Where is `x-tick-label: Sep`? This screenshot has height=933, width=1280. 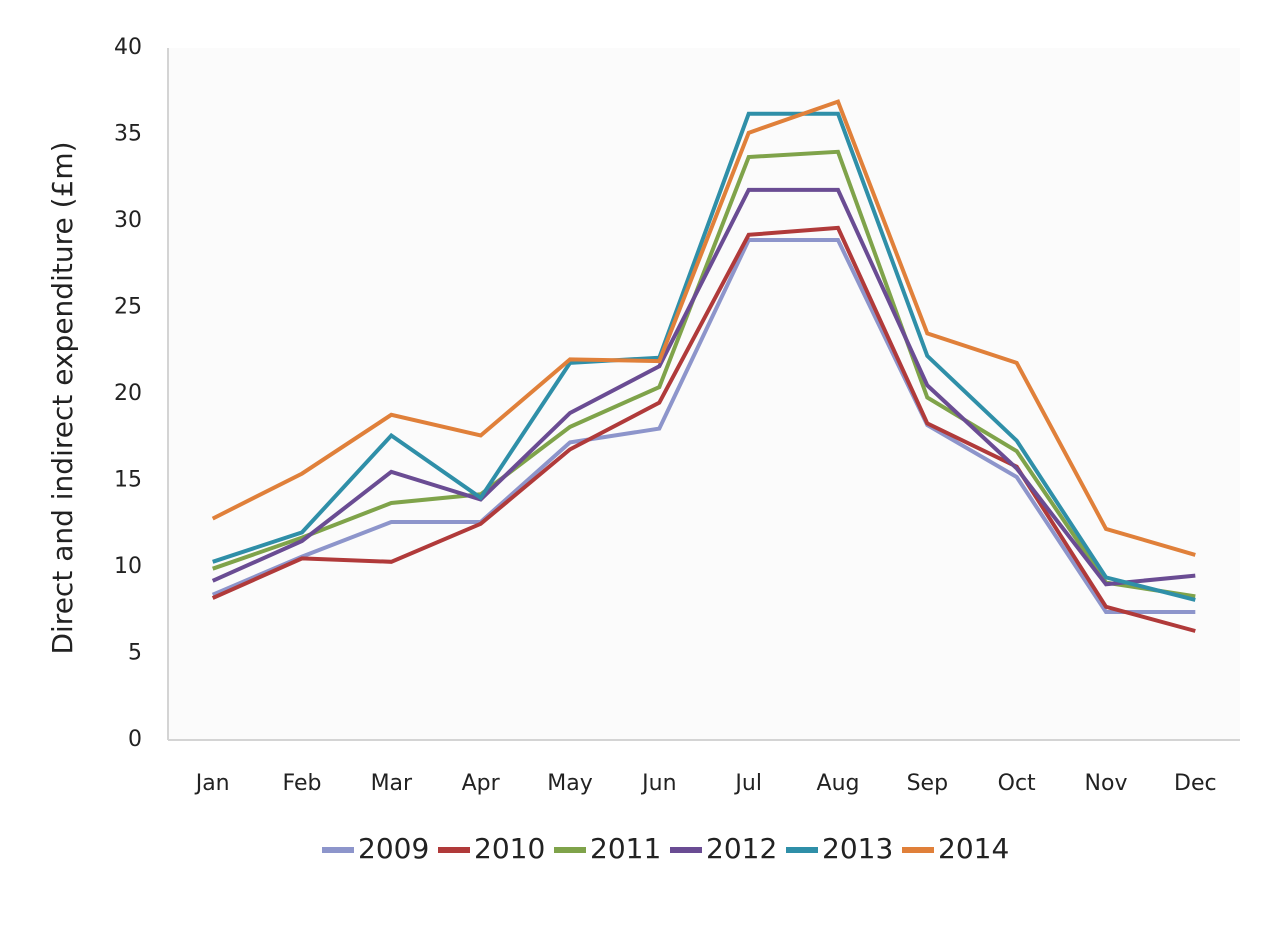
x-tick-label: Sep is located at coordinates (927, 783).